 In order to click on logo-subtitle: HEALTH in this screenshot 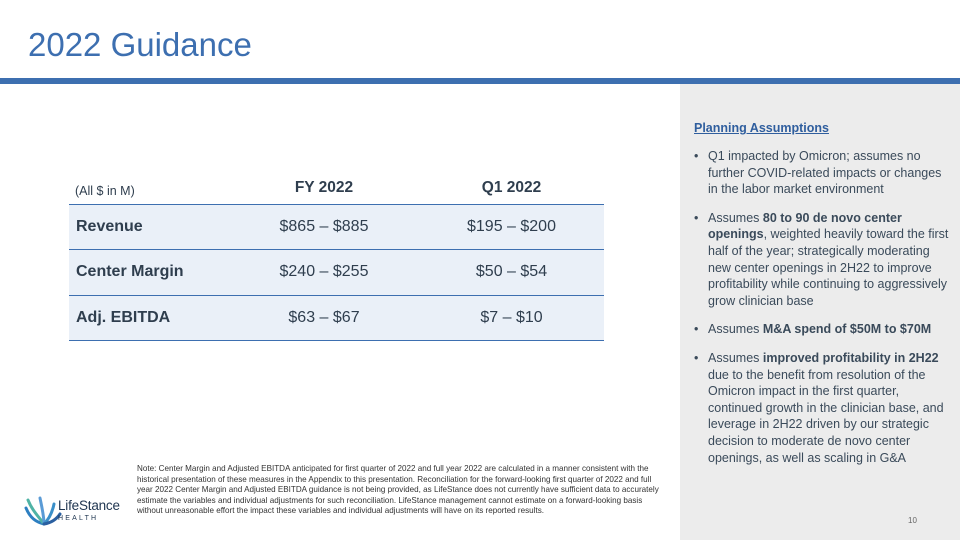, I will do `click(78, 518)`.